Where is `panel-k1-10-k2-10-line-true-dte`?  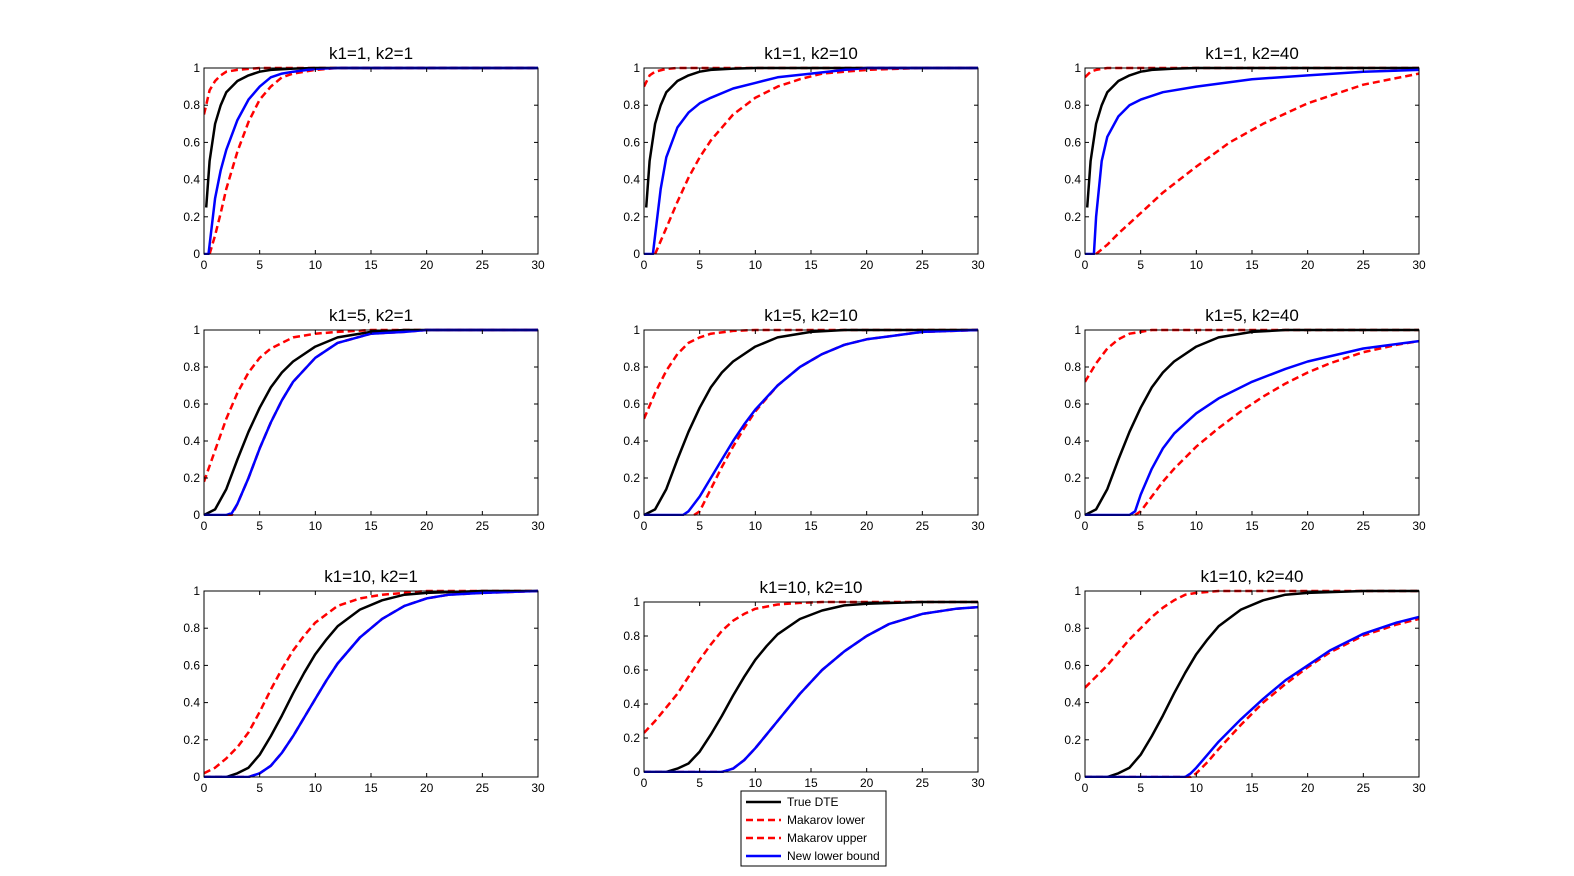 panel-k1-10-k2-10-line-true-dte is located at coordinates (811, 686).